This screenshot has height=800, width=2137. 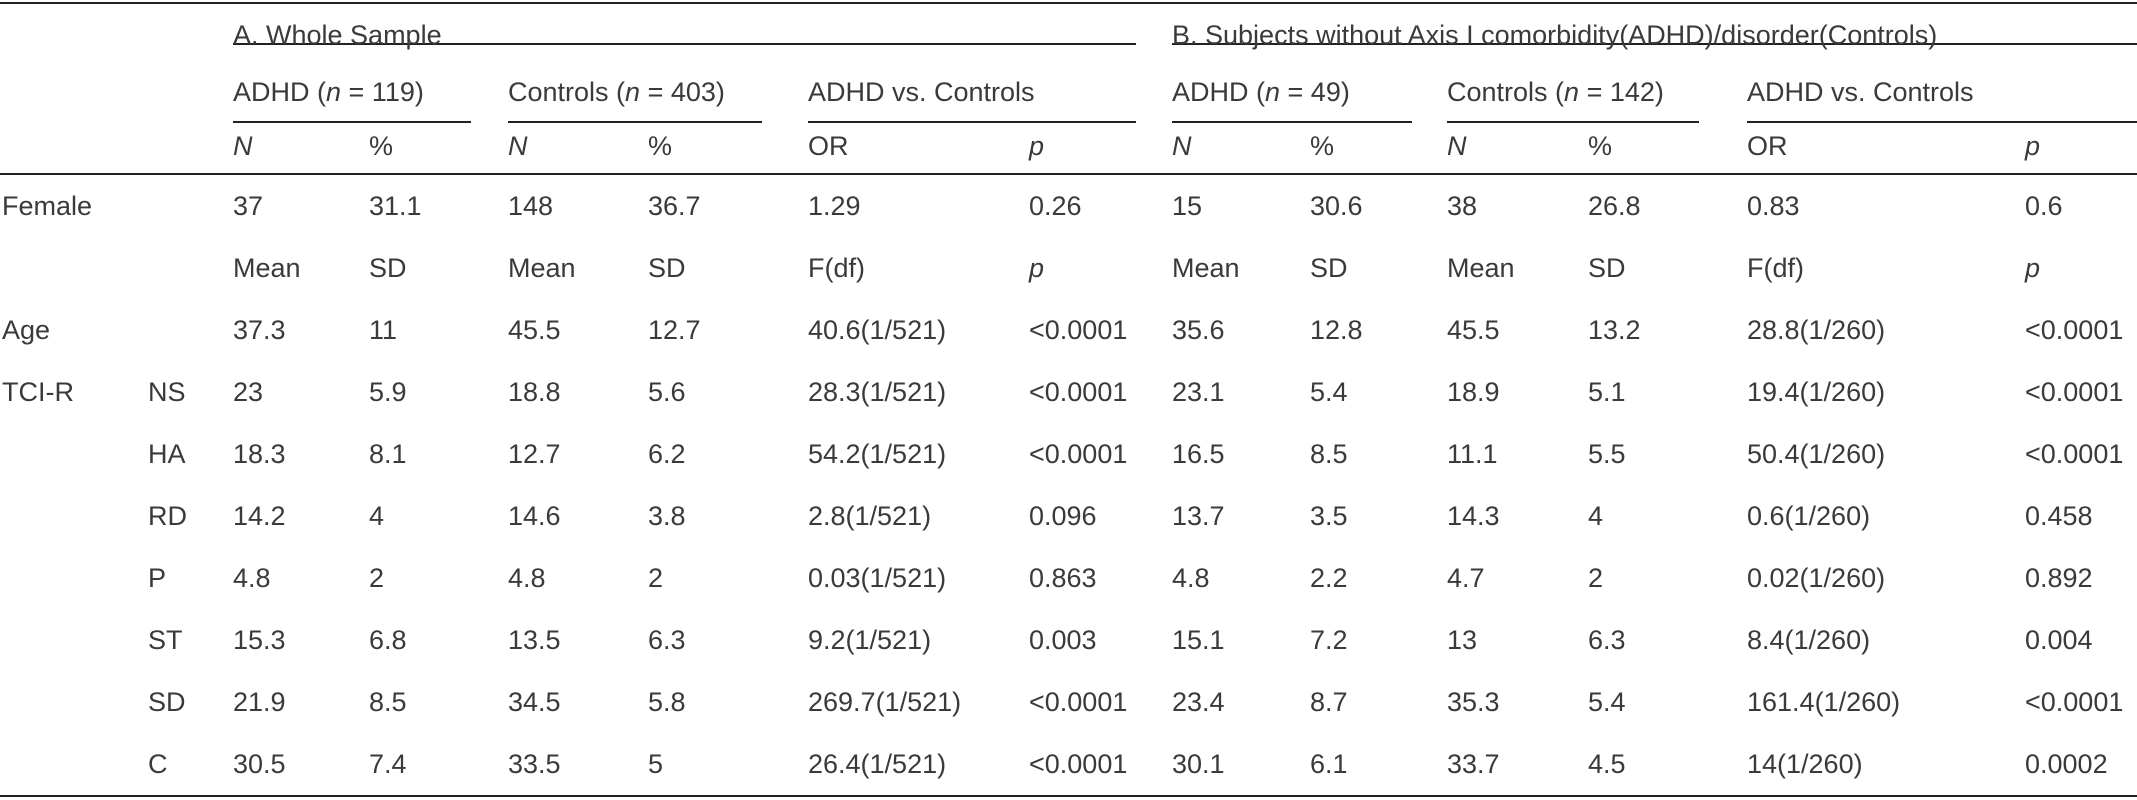 I want to click on table-cell: 161.4(1/260), so click(x=1824, y=702).